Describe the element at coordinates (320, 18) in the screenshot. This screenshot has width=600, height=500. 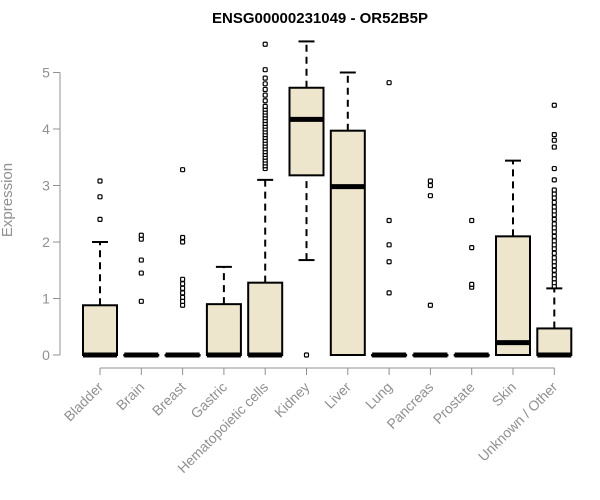
I see `chart-title: ENSG00000231049 - OR52B5P` at that location.